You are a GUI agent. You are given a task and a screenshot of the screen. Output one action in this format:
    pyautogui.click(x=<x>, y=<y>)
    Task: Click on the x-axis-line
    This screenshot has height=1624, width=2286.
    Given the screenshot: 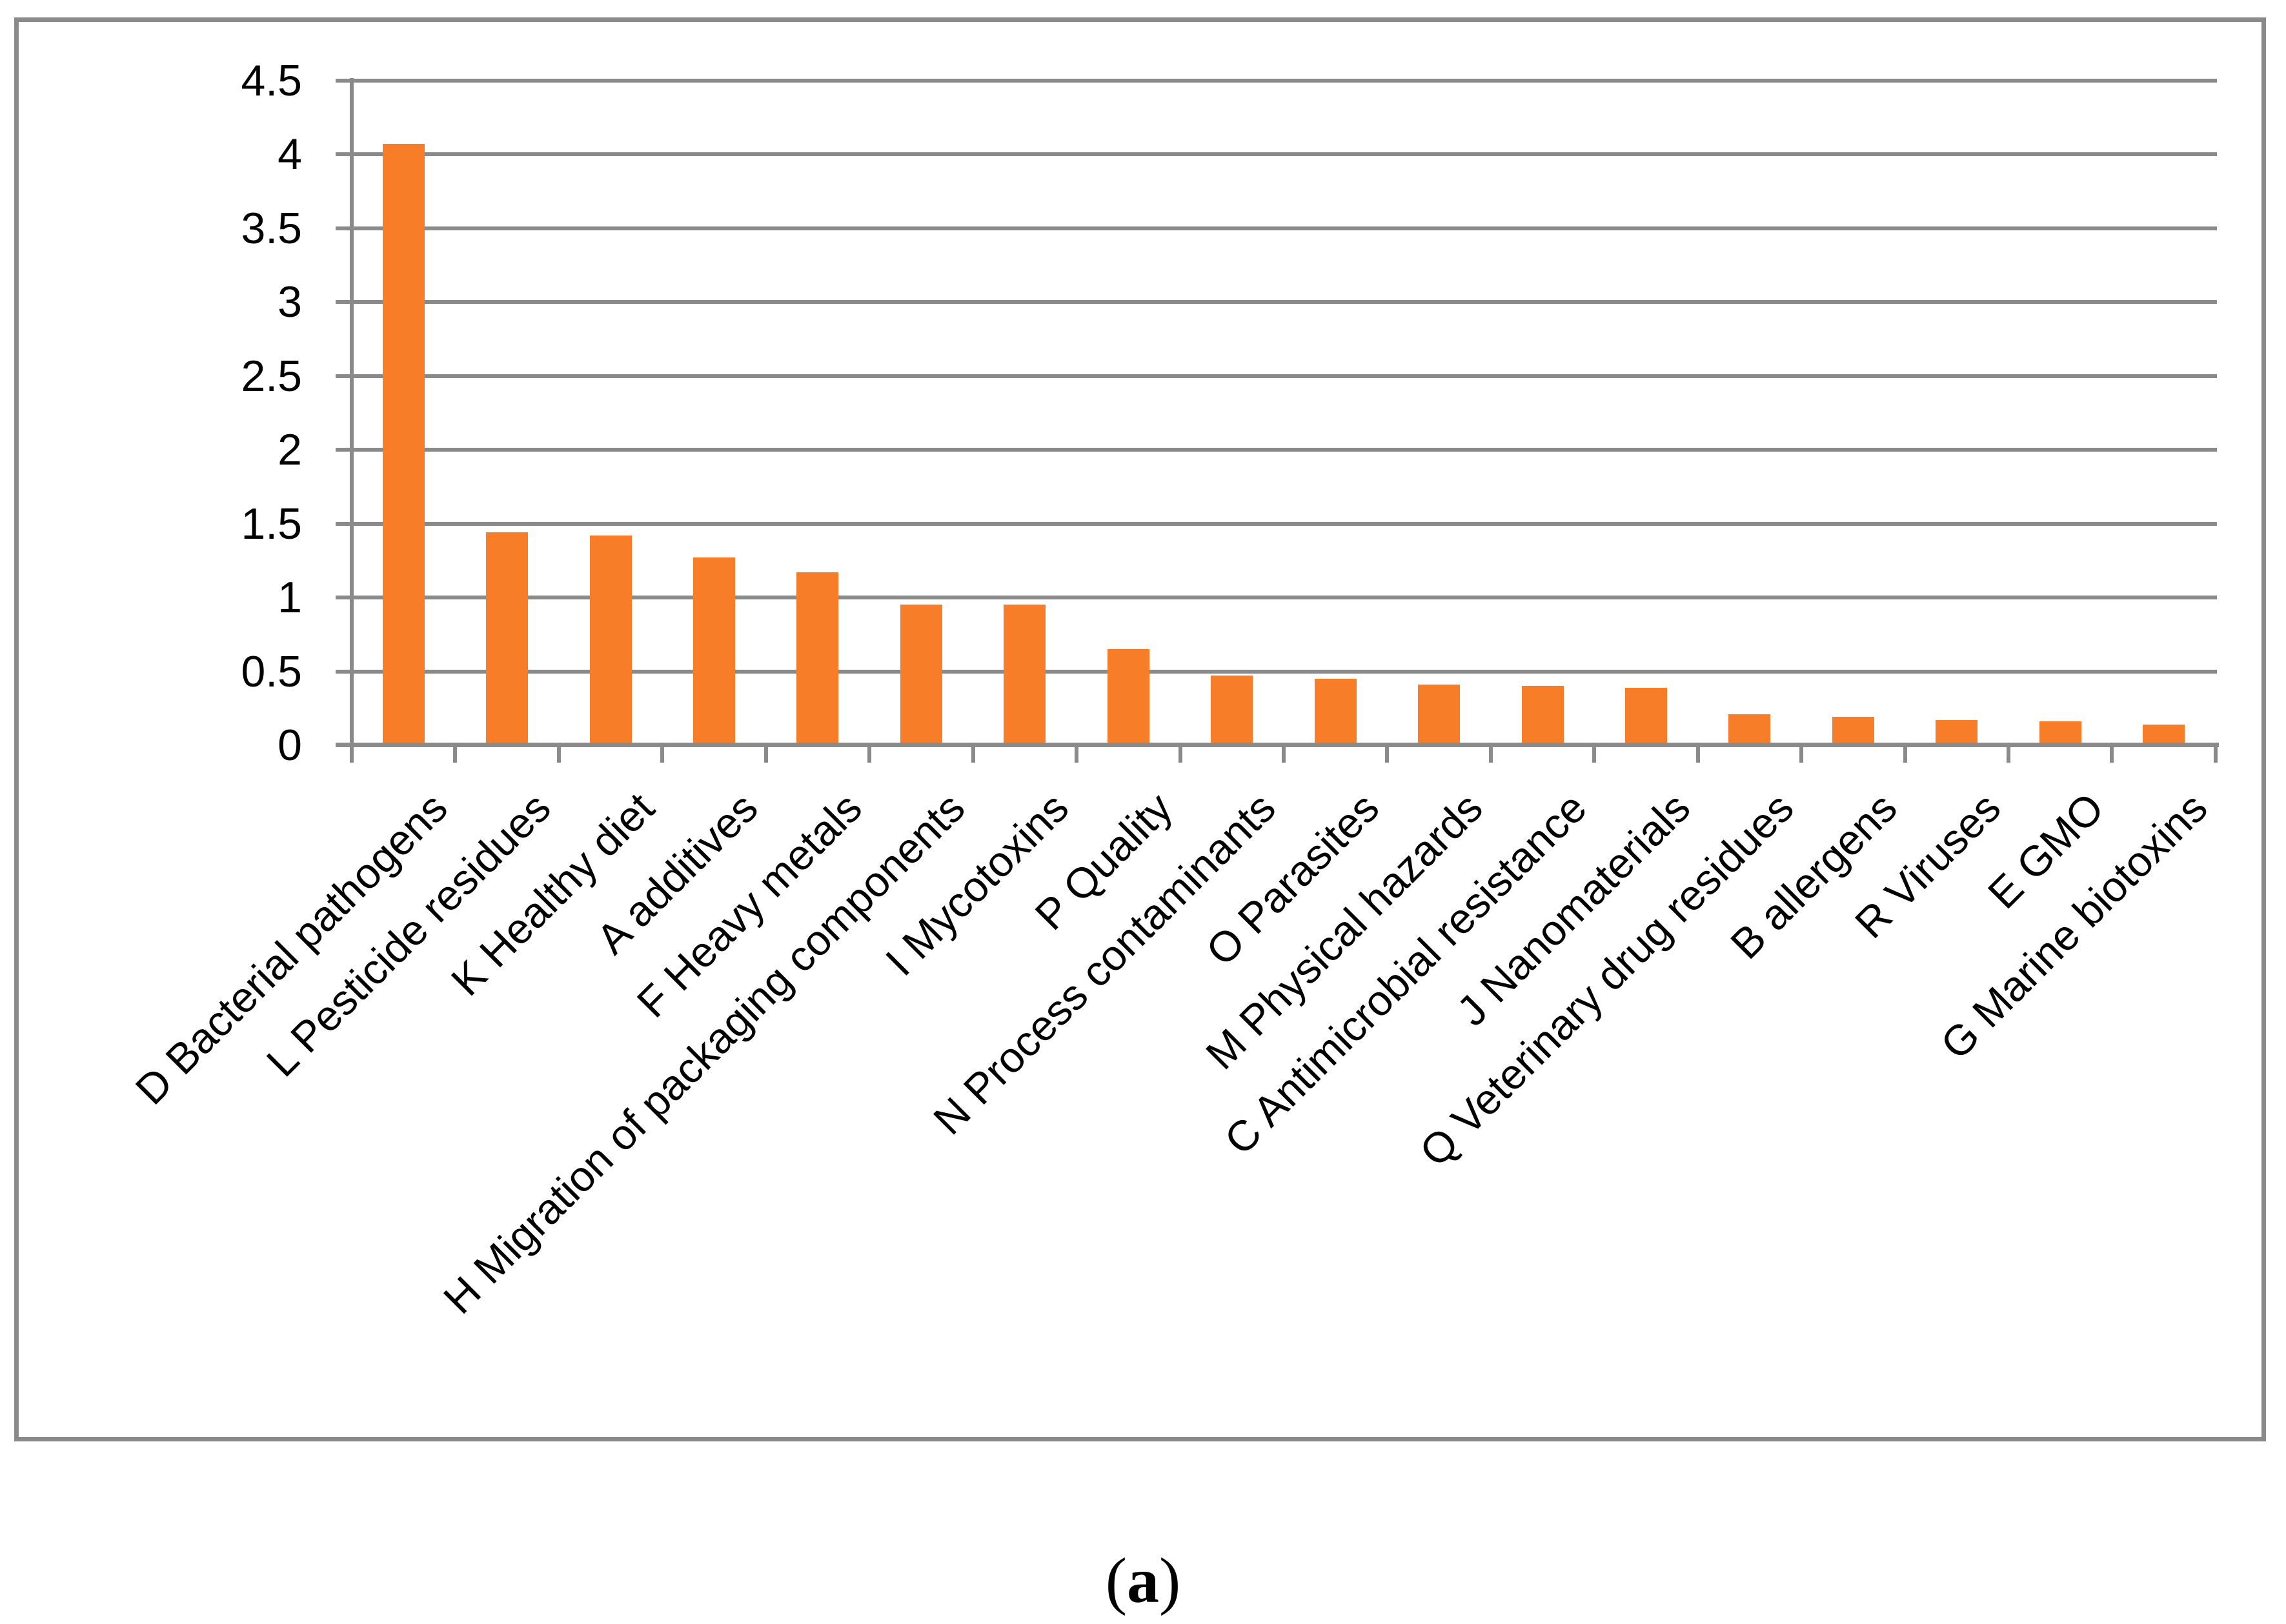 What is the action you would take?
    pyautogui.click(x=1277, y=745)
    